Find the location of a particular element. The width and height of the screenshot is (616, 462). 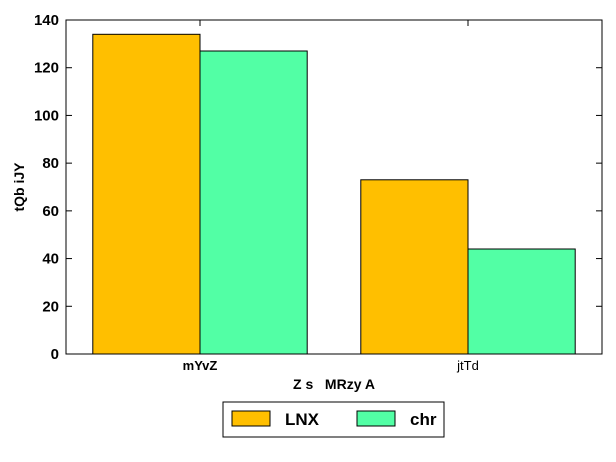

bar-lnx-jttd is located at coordinates (414, 267).